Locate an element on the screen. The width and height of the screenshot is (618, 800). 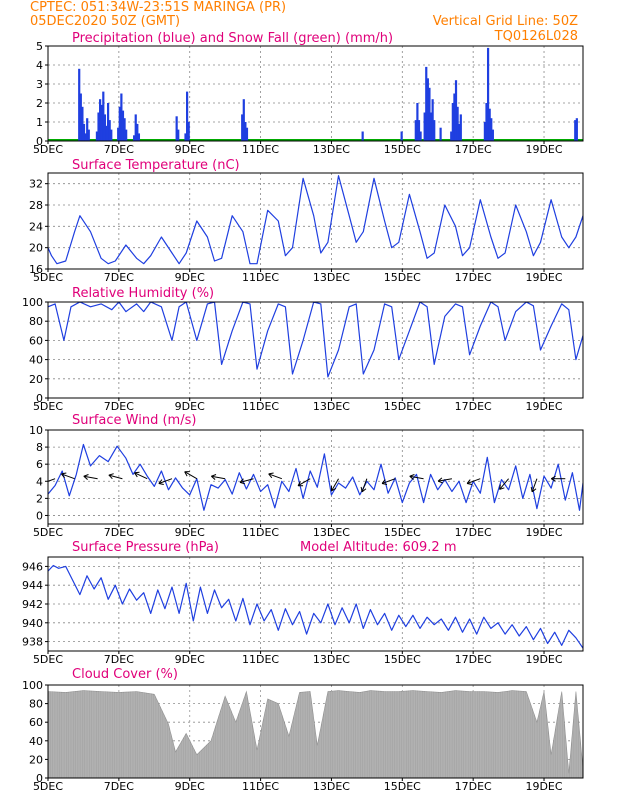
y-tick-label: 80 is located at coordinates (36, 321).